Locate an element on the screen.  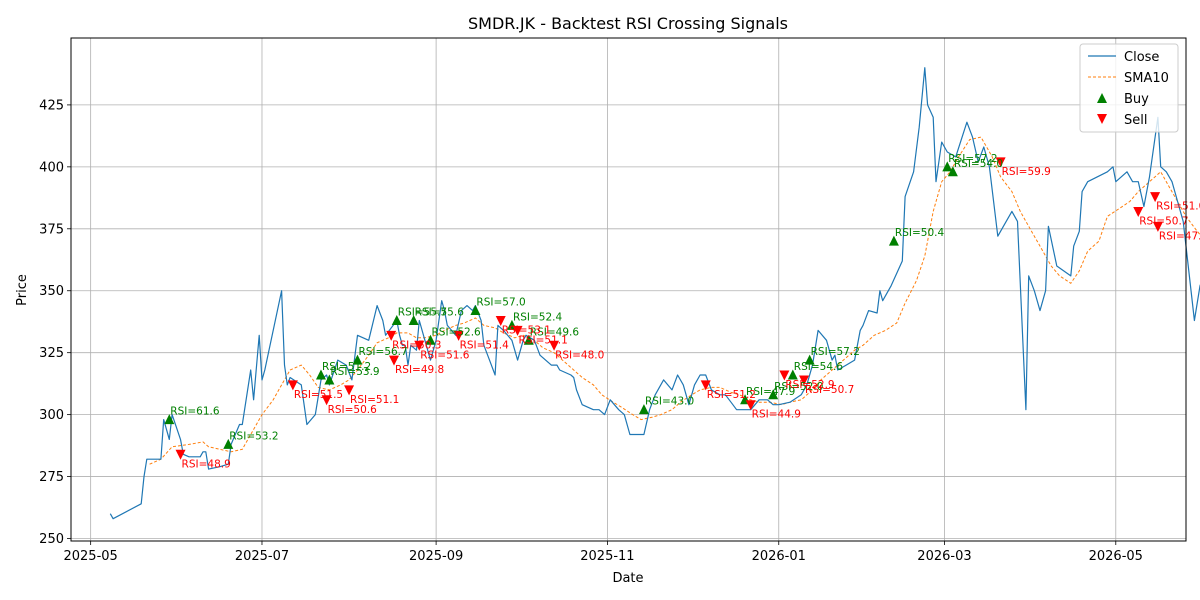
x-tick-label: 2025-09 is located at coordinates (436, 556).